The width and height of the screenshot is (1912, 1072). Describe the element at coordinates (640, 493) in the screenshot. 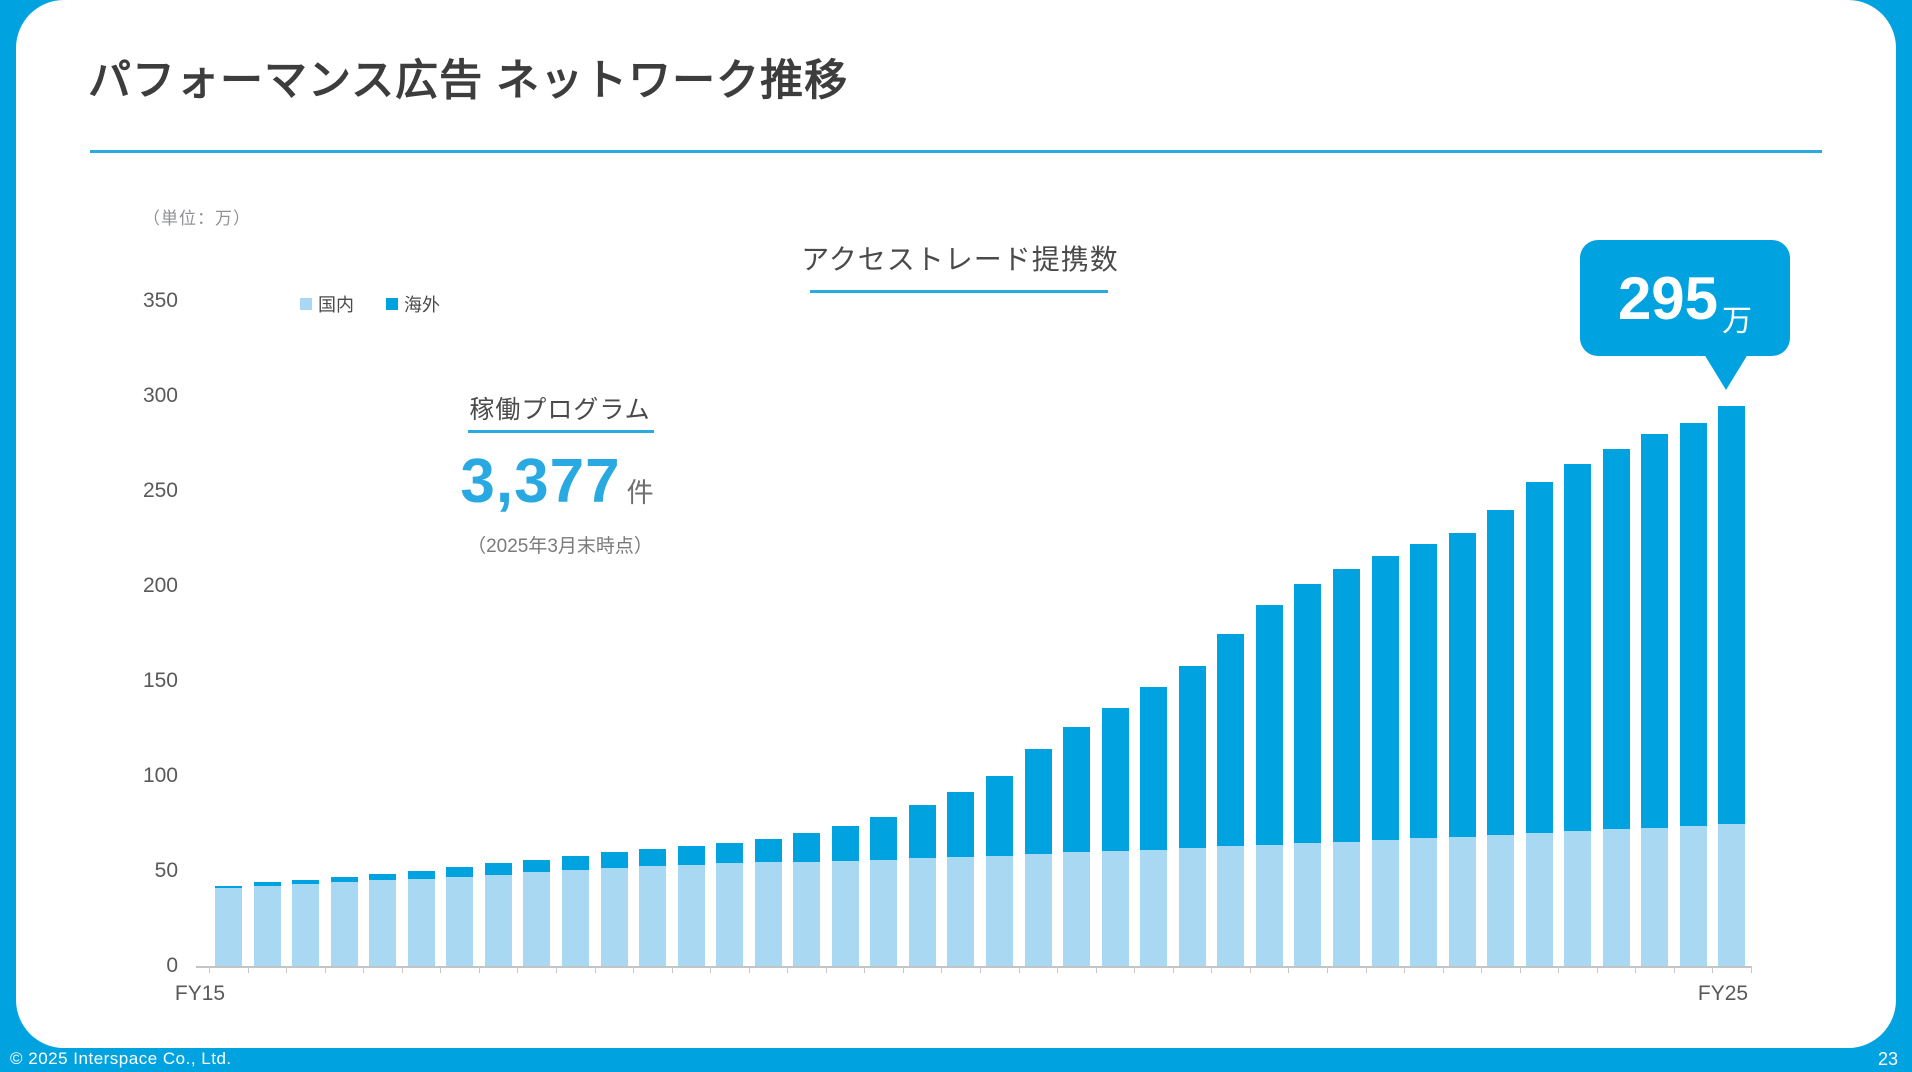

I see `program-value-unit: 件` at that location.